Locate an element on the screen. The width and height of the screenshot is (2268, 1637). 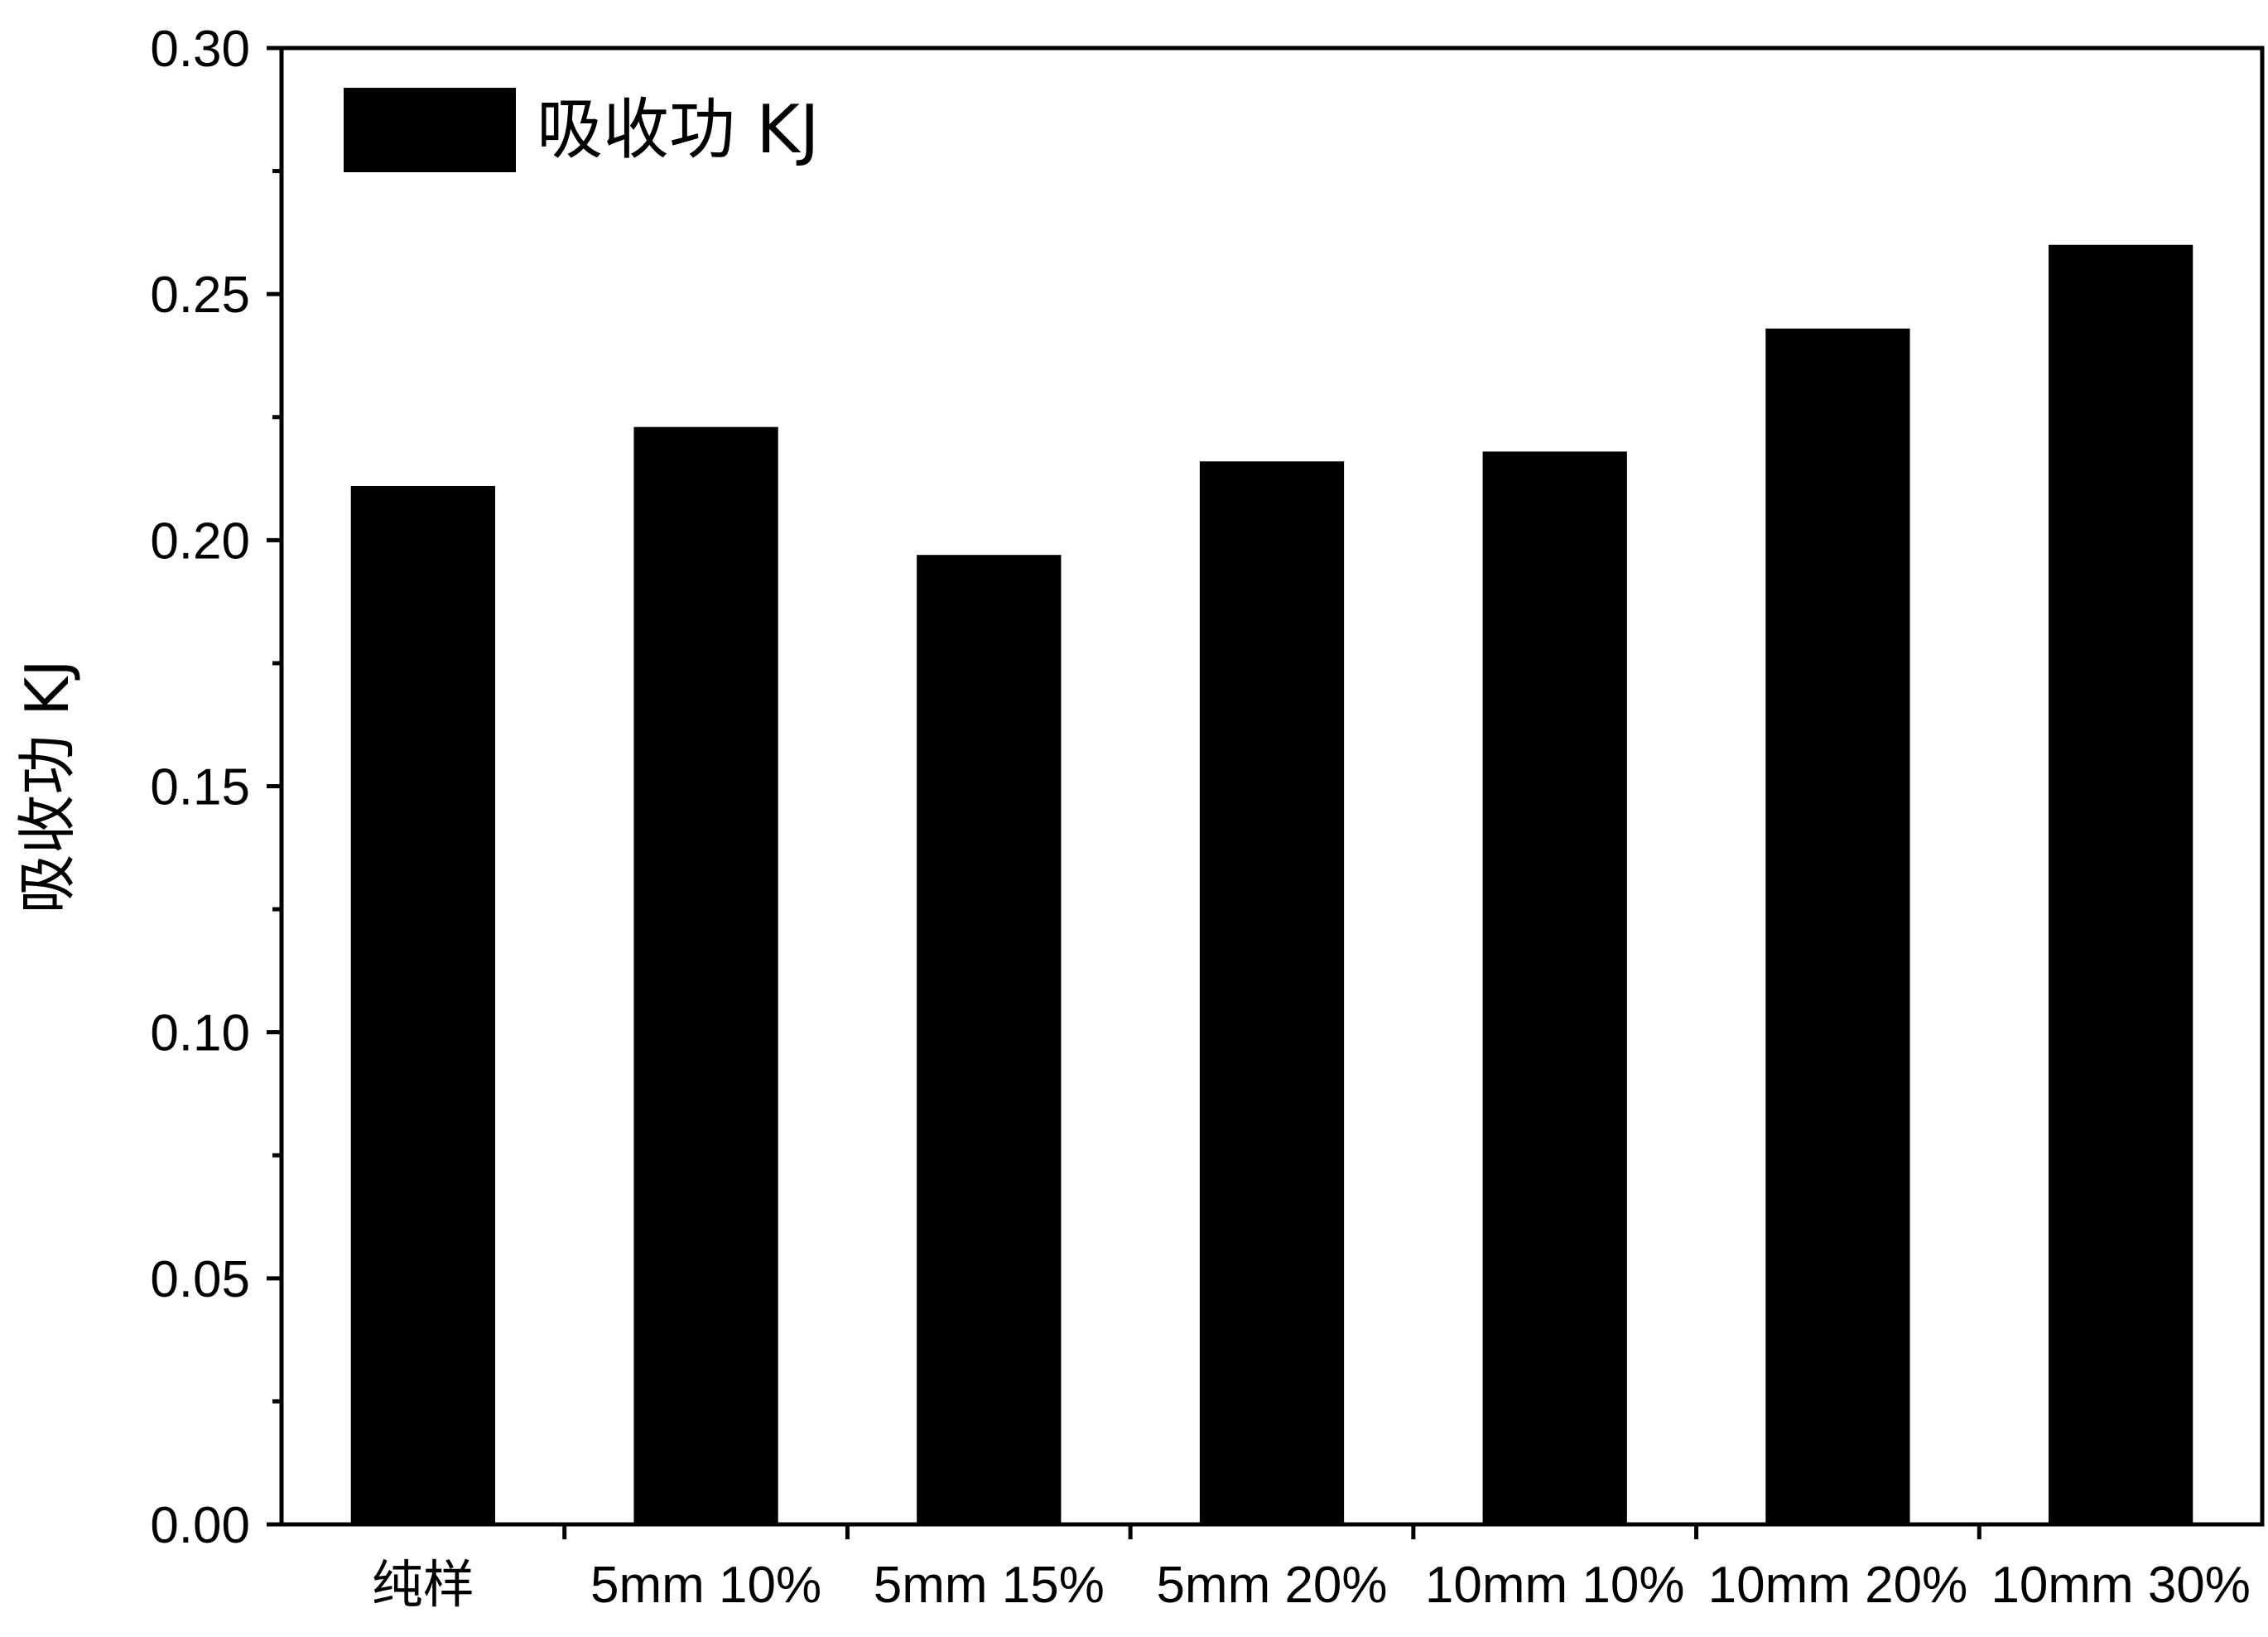
x-tick-label: 10mm 20% is located at coordinates (1838, 1586).